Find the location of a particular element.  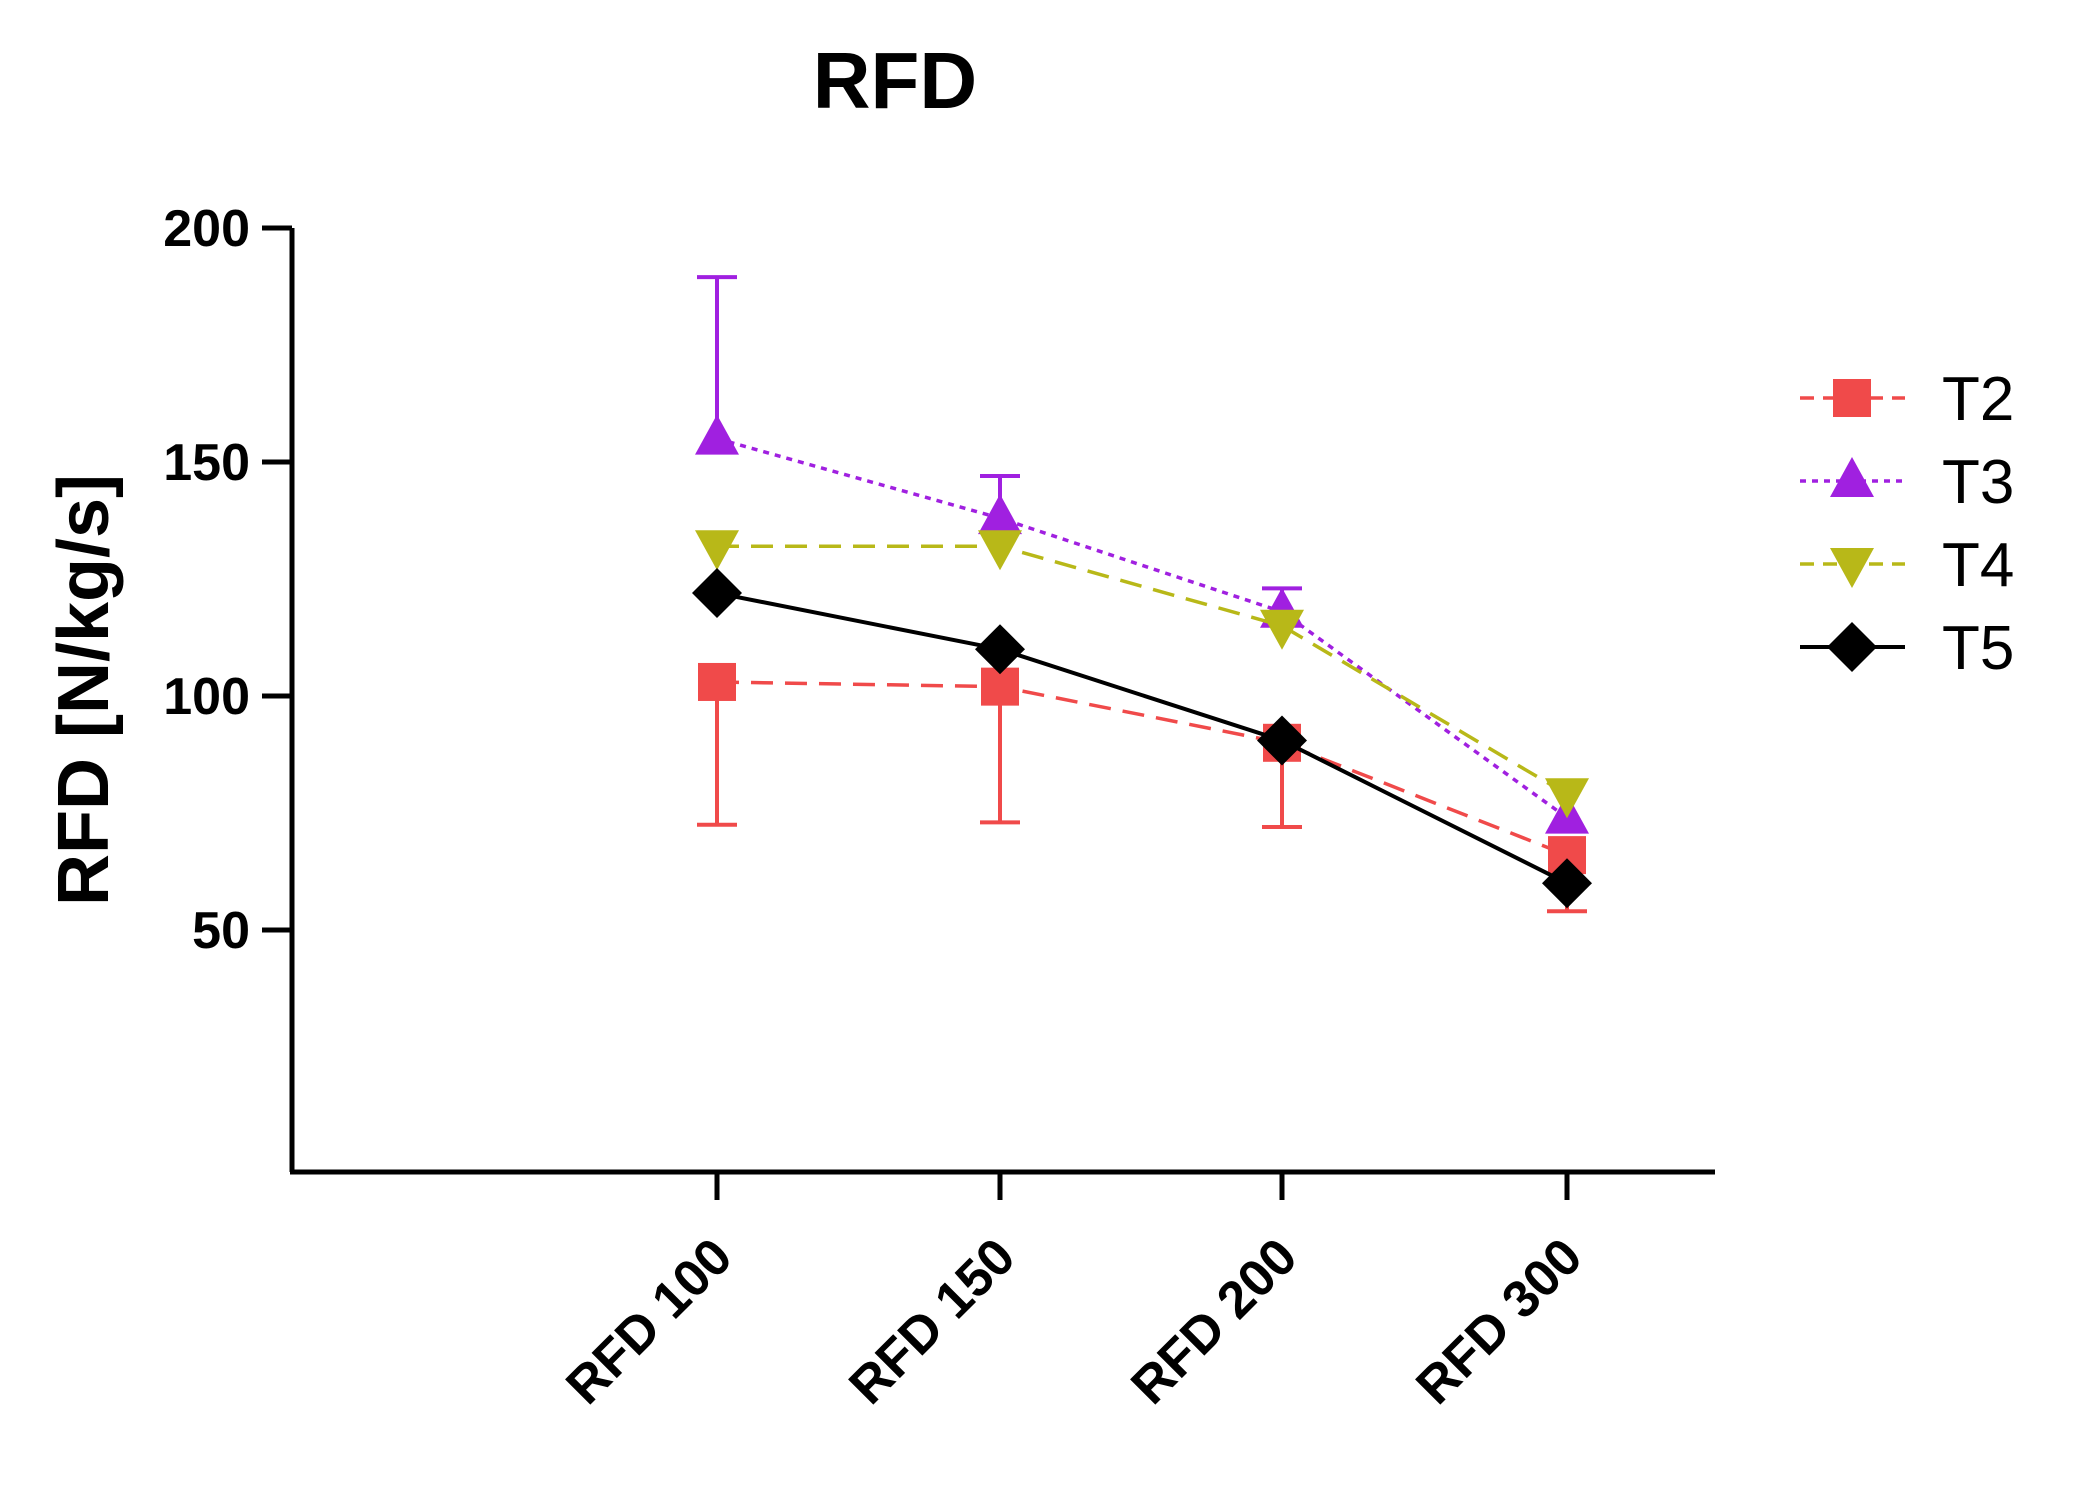

y-tick-label: 200 is located at coordinates (206, 229).